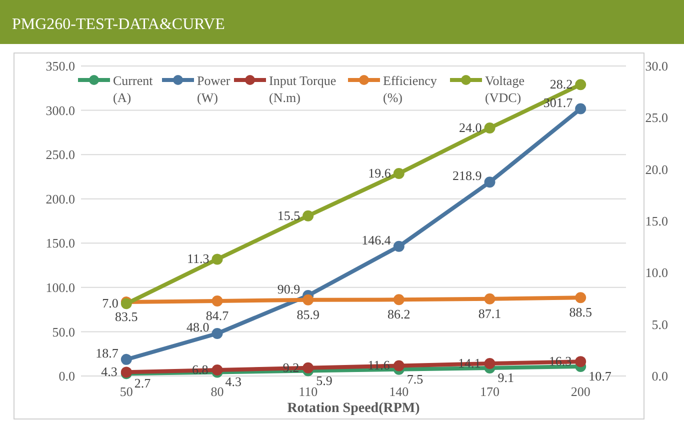 Image resolution: width=684 pixels, height=427 pixels. What do you see at coordinates (656, 221) in the screenshot?
I see `y2-tick-label: 15.0` at bounding box center [656, 221].